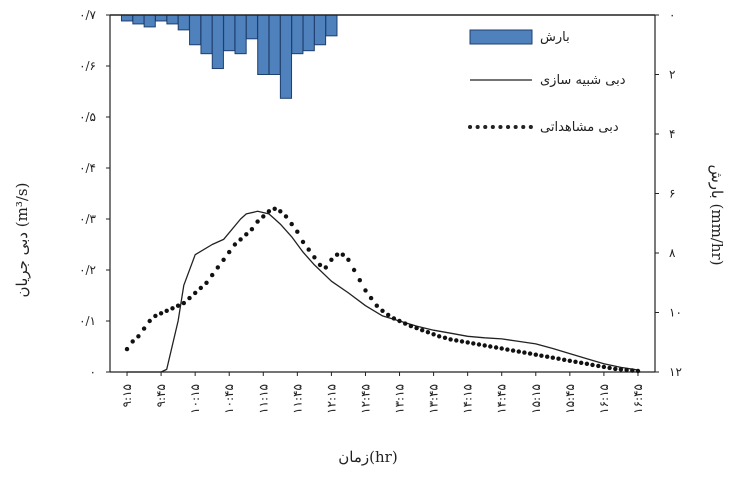  I want to click on x-tick-label: ۱۴:۴۵, so click(502, 399).